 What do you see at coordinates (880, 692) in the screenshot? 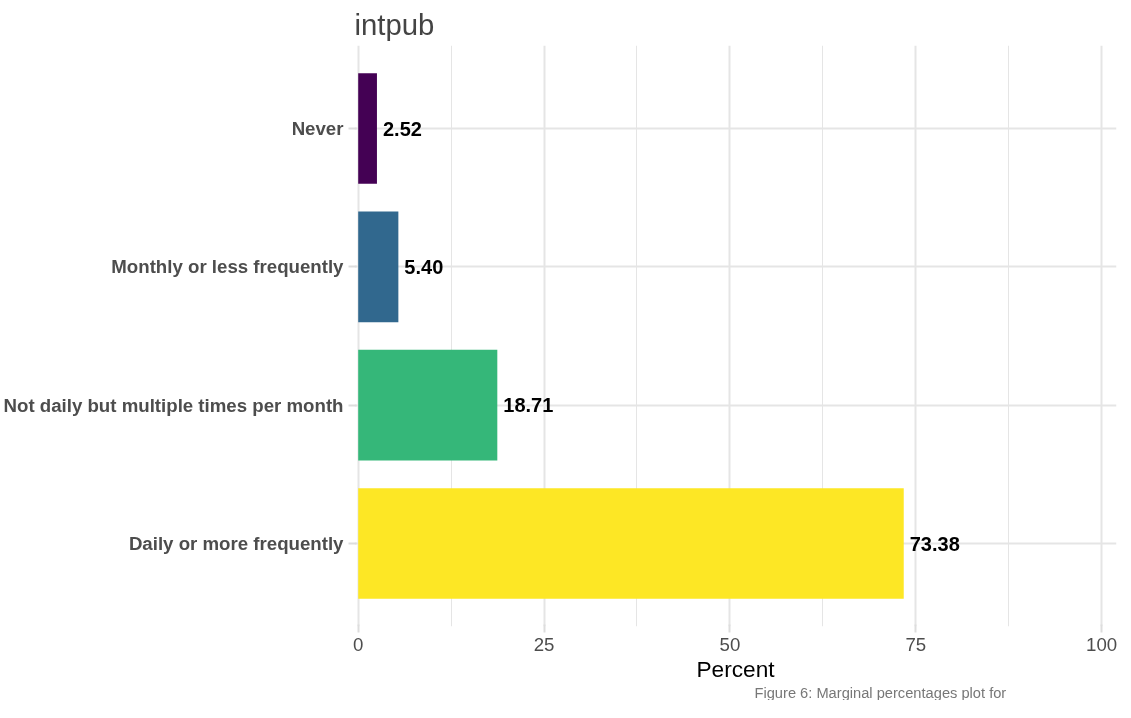
I see `caption: Figure 6: Marginal percentages plot for` at bounding box center [880, 692].